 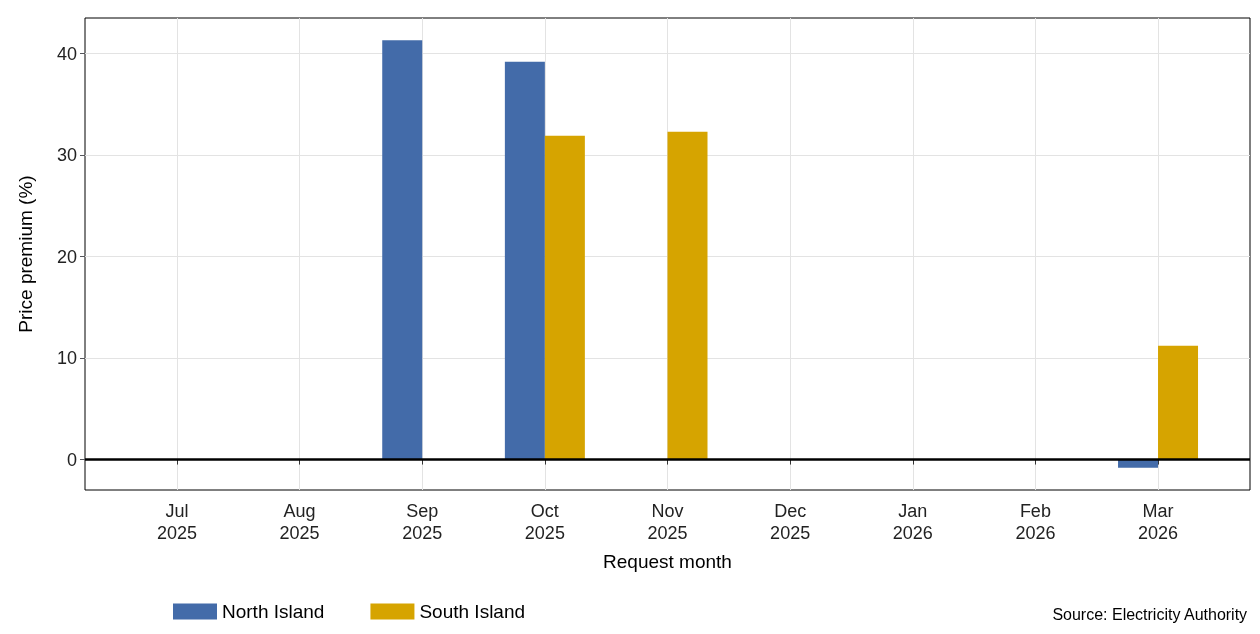 I want to click on x-tick-label: Aug 2025, so click(x=299, y=522).